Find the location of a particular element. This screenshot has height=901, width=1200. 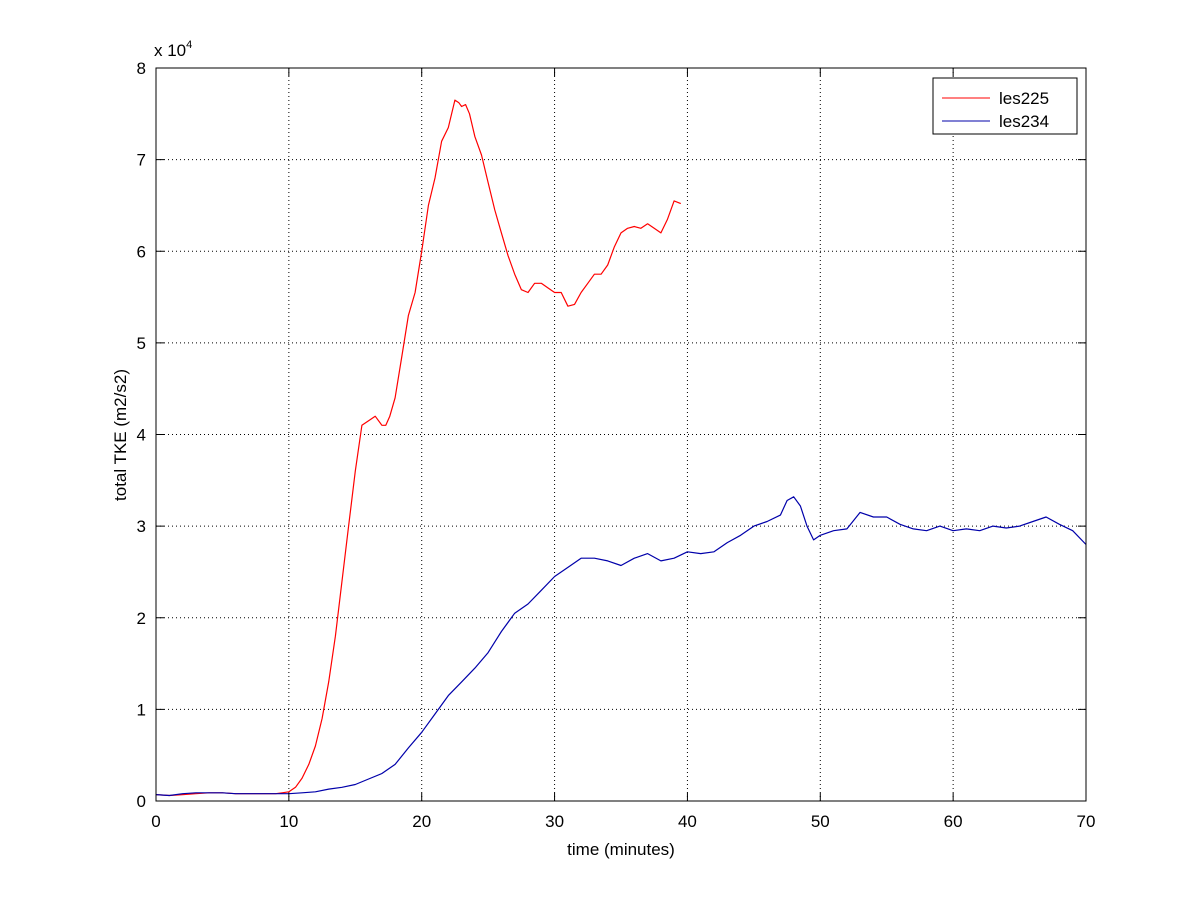

y-tick-label: 8 is located at coordinates (141, 68).